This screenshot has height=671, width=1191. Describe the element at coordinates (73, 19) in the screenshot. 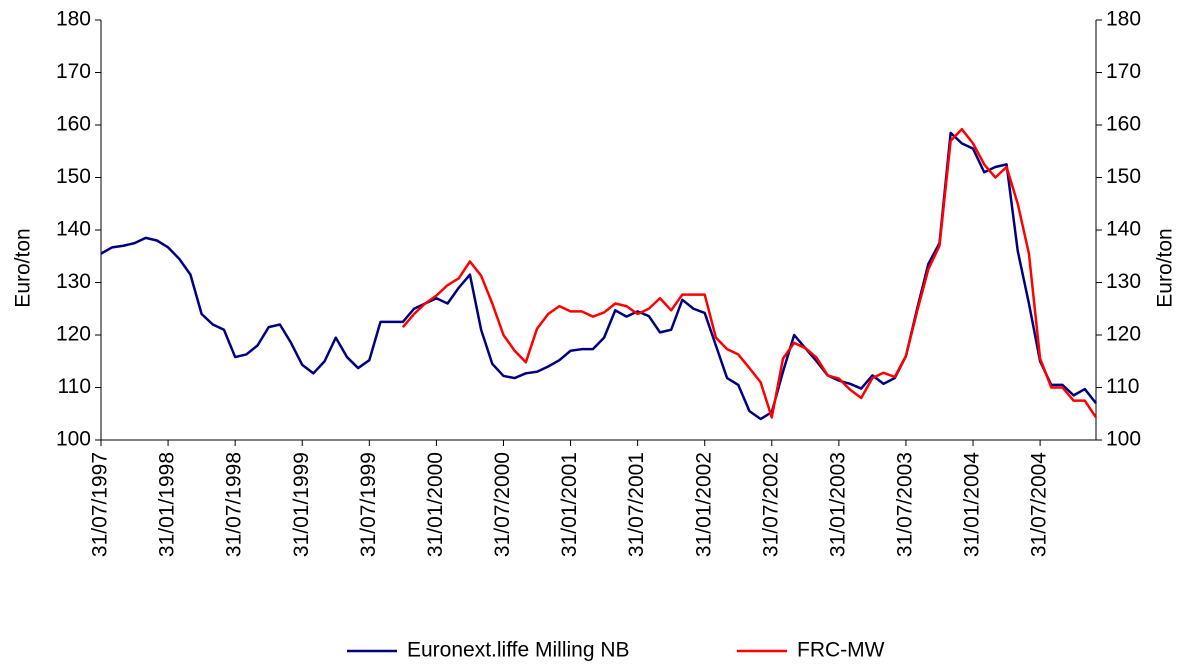

I see `y-tick-label: 180` at that location.